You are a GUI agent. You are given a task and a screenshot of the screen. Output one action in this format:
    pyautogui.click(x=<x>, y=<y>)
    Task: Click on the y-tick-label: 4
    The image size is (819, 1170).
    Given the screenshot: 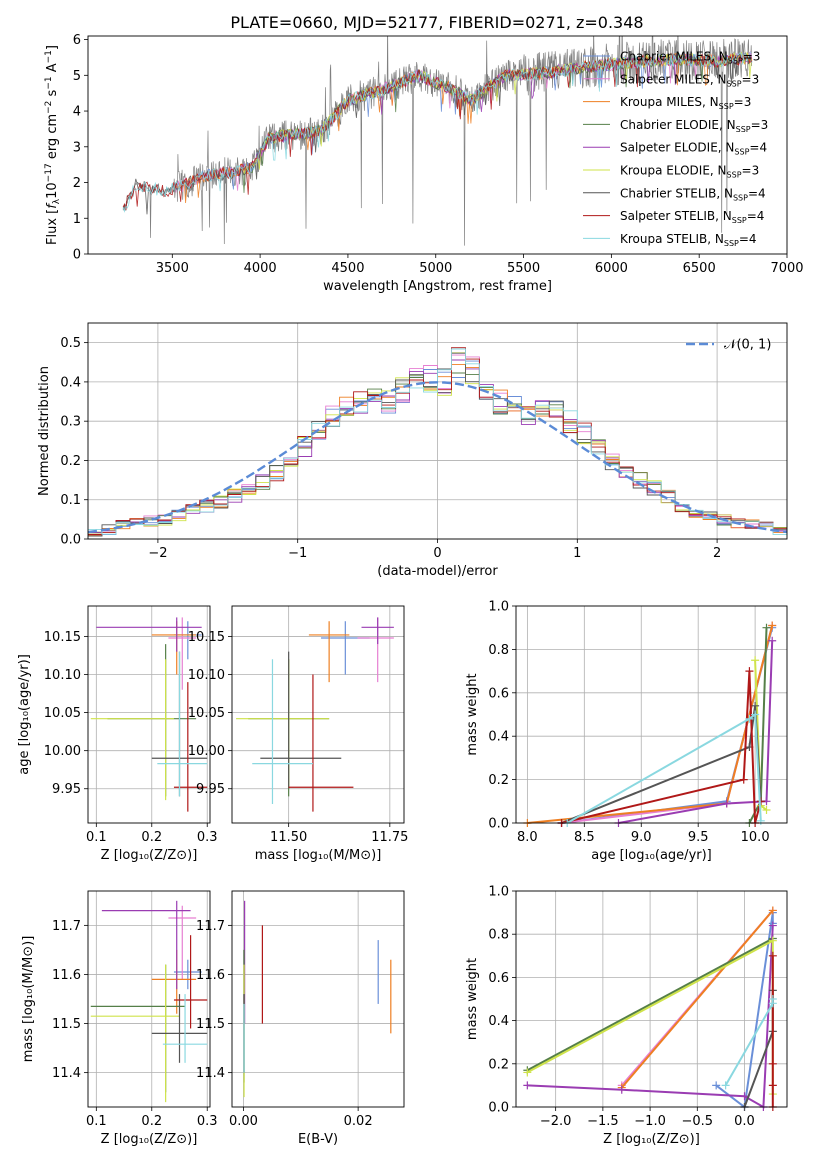 What is the action you would take?
    pyautogui.click(x=77, y=112)
    